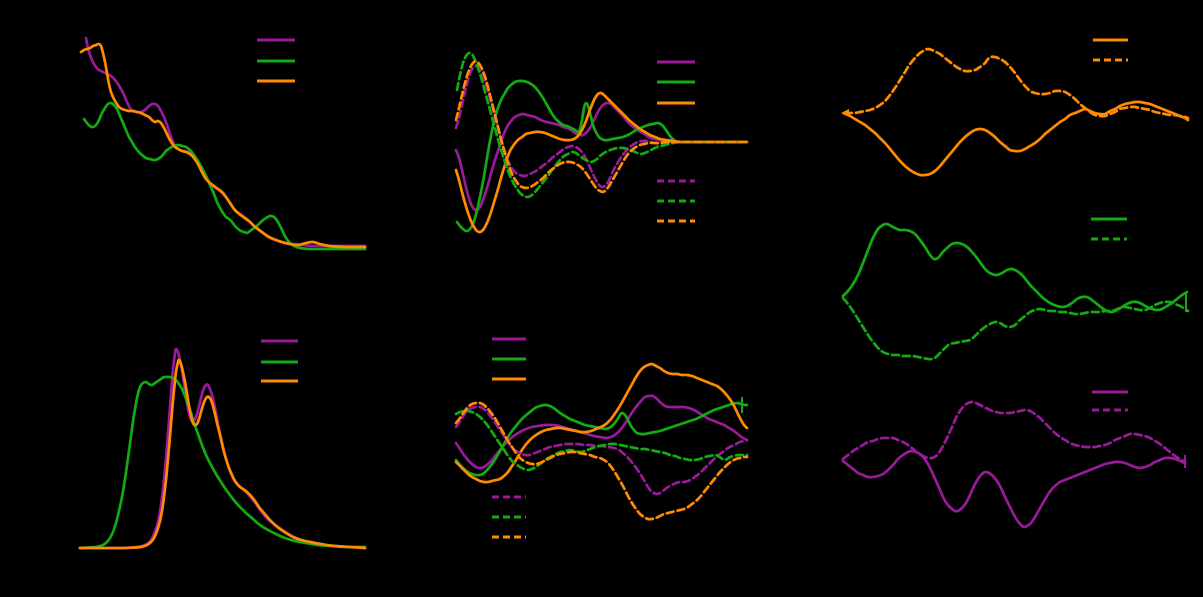  I want to click on bottom-middle-purple-dashed-line, so click(601, 450).